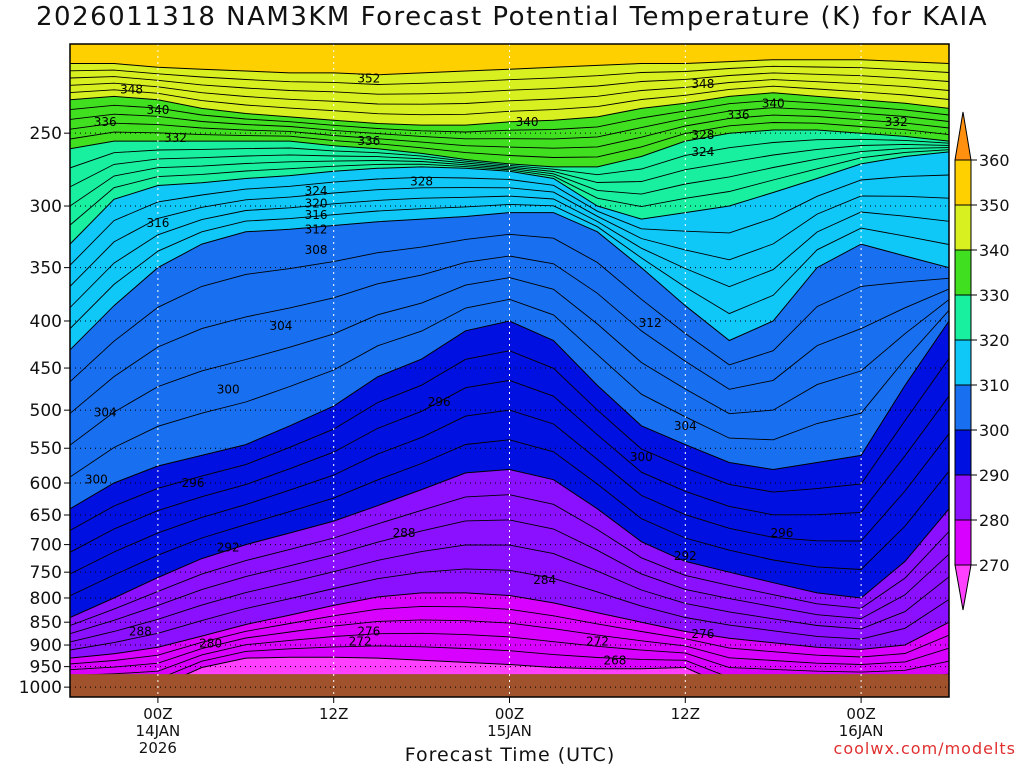 This screenshot has height=768, width=1024. I want to click on colorbar-label-280: 280, so click(994, 520).